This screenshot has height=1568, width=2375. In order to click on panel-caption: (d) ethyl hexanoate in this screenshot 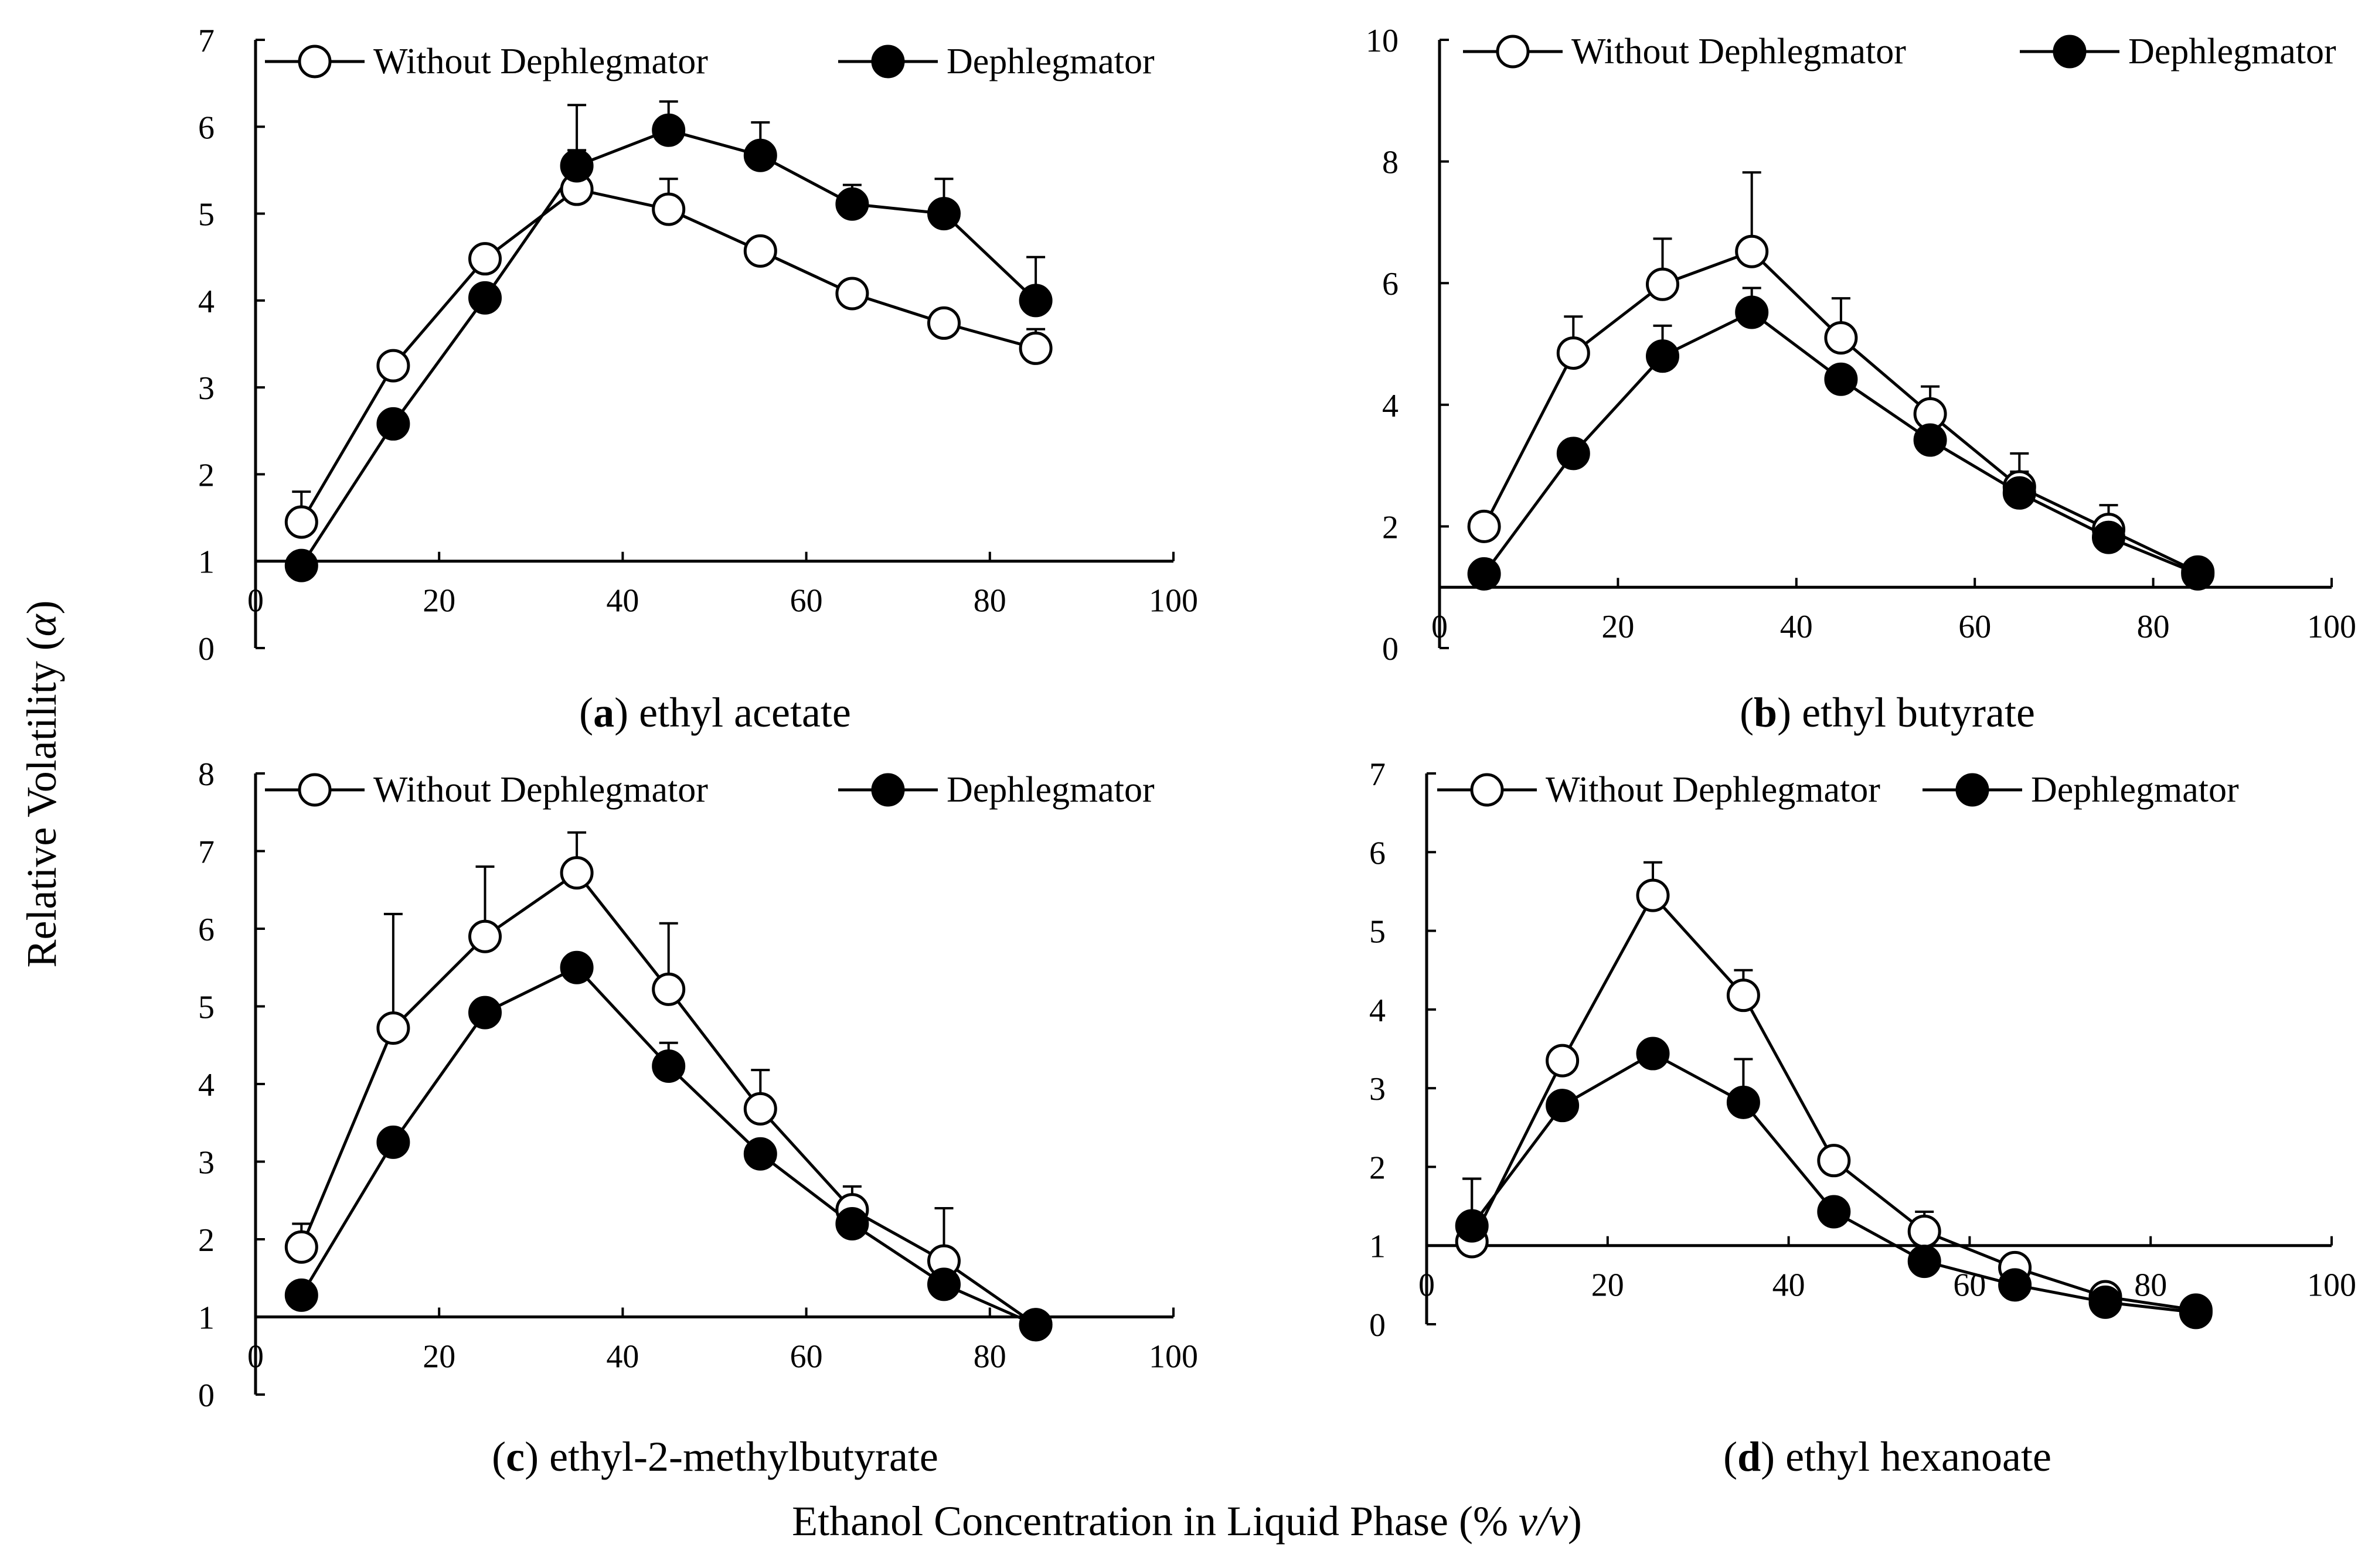, I will do `click(1887, 1456)`.